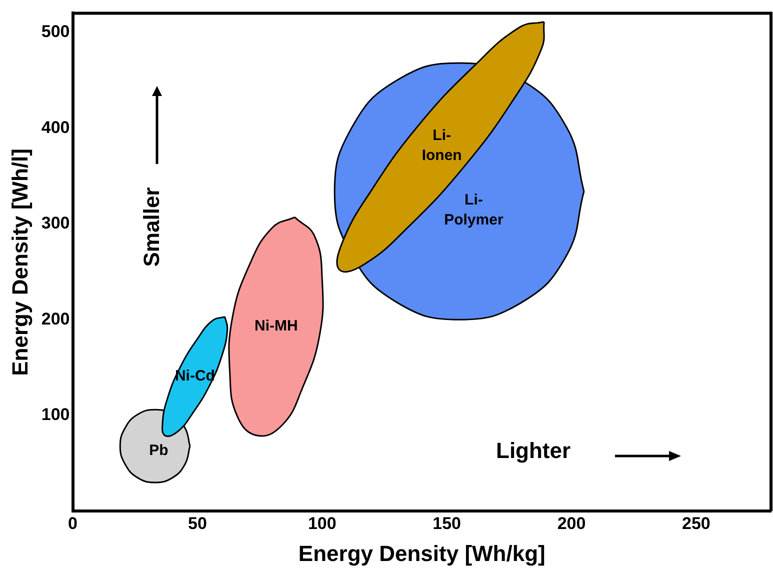  What do you see at coordinates (696, 524) in the screenshot?
I see `x-tick-label: 250` at bounding box center [696, 524].